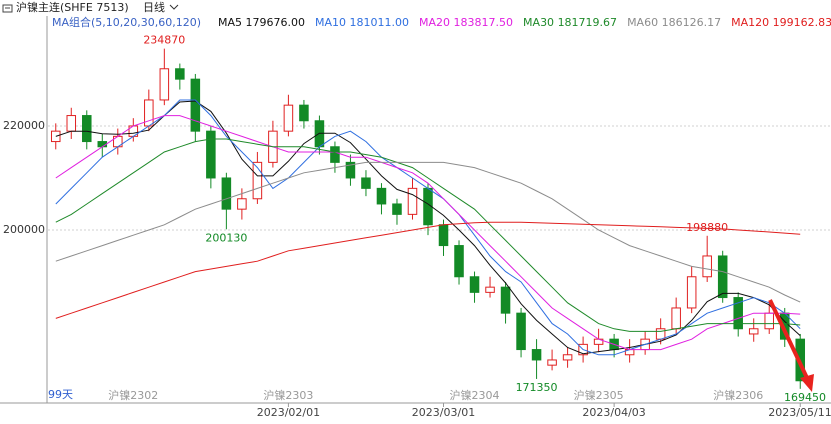 The image size is (831, 424). What do you see at coordinates (484, 22) in the screenshot?
I see `legend-value: 183817.50` at bounding box center [484, 22].